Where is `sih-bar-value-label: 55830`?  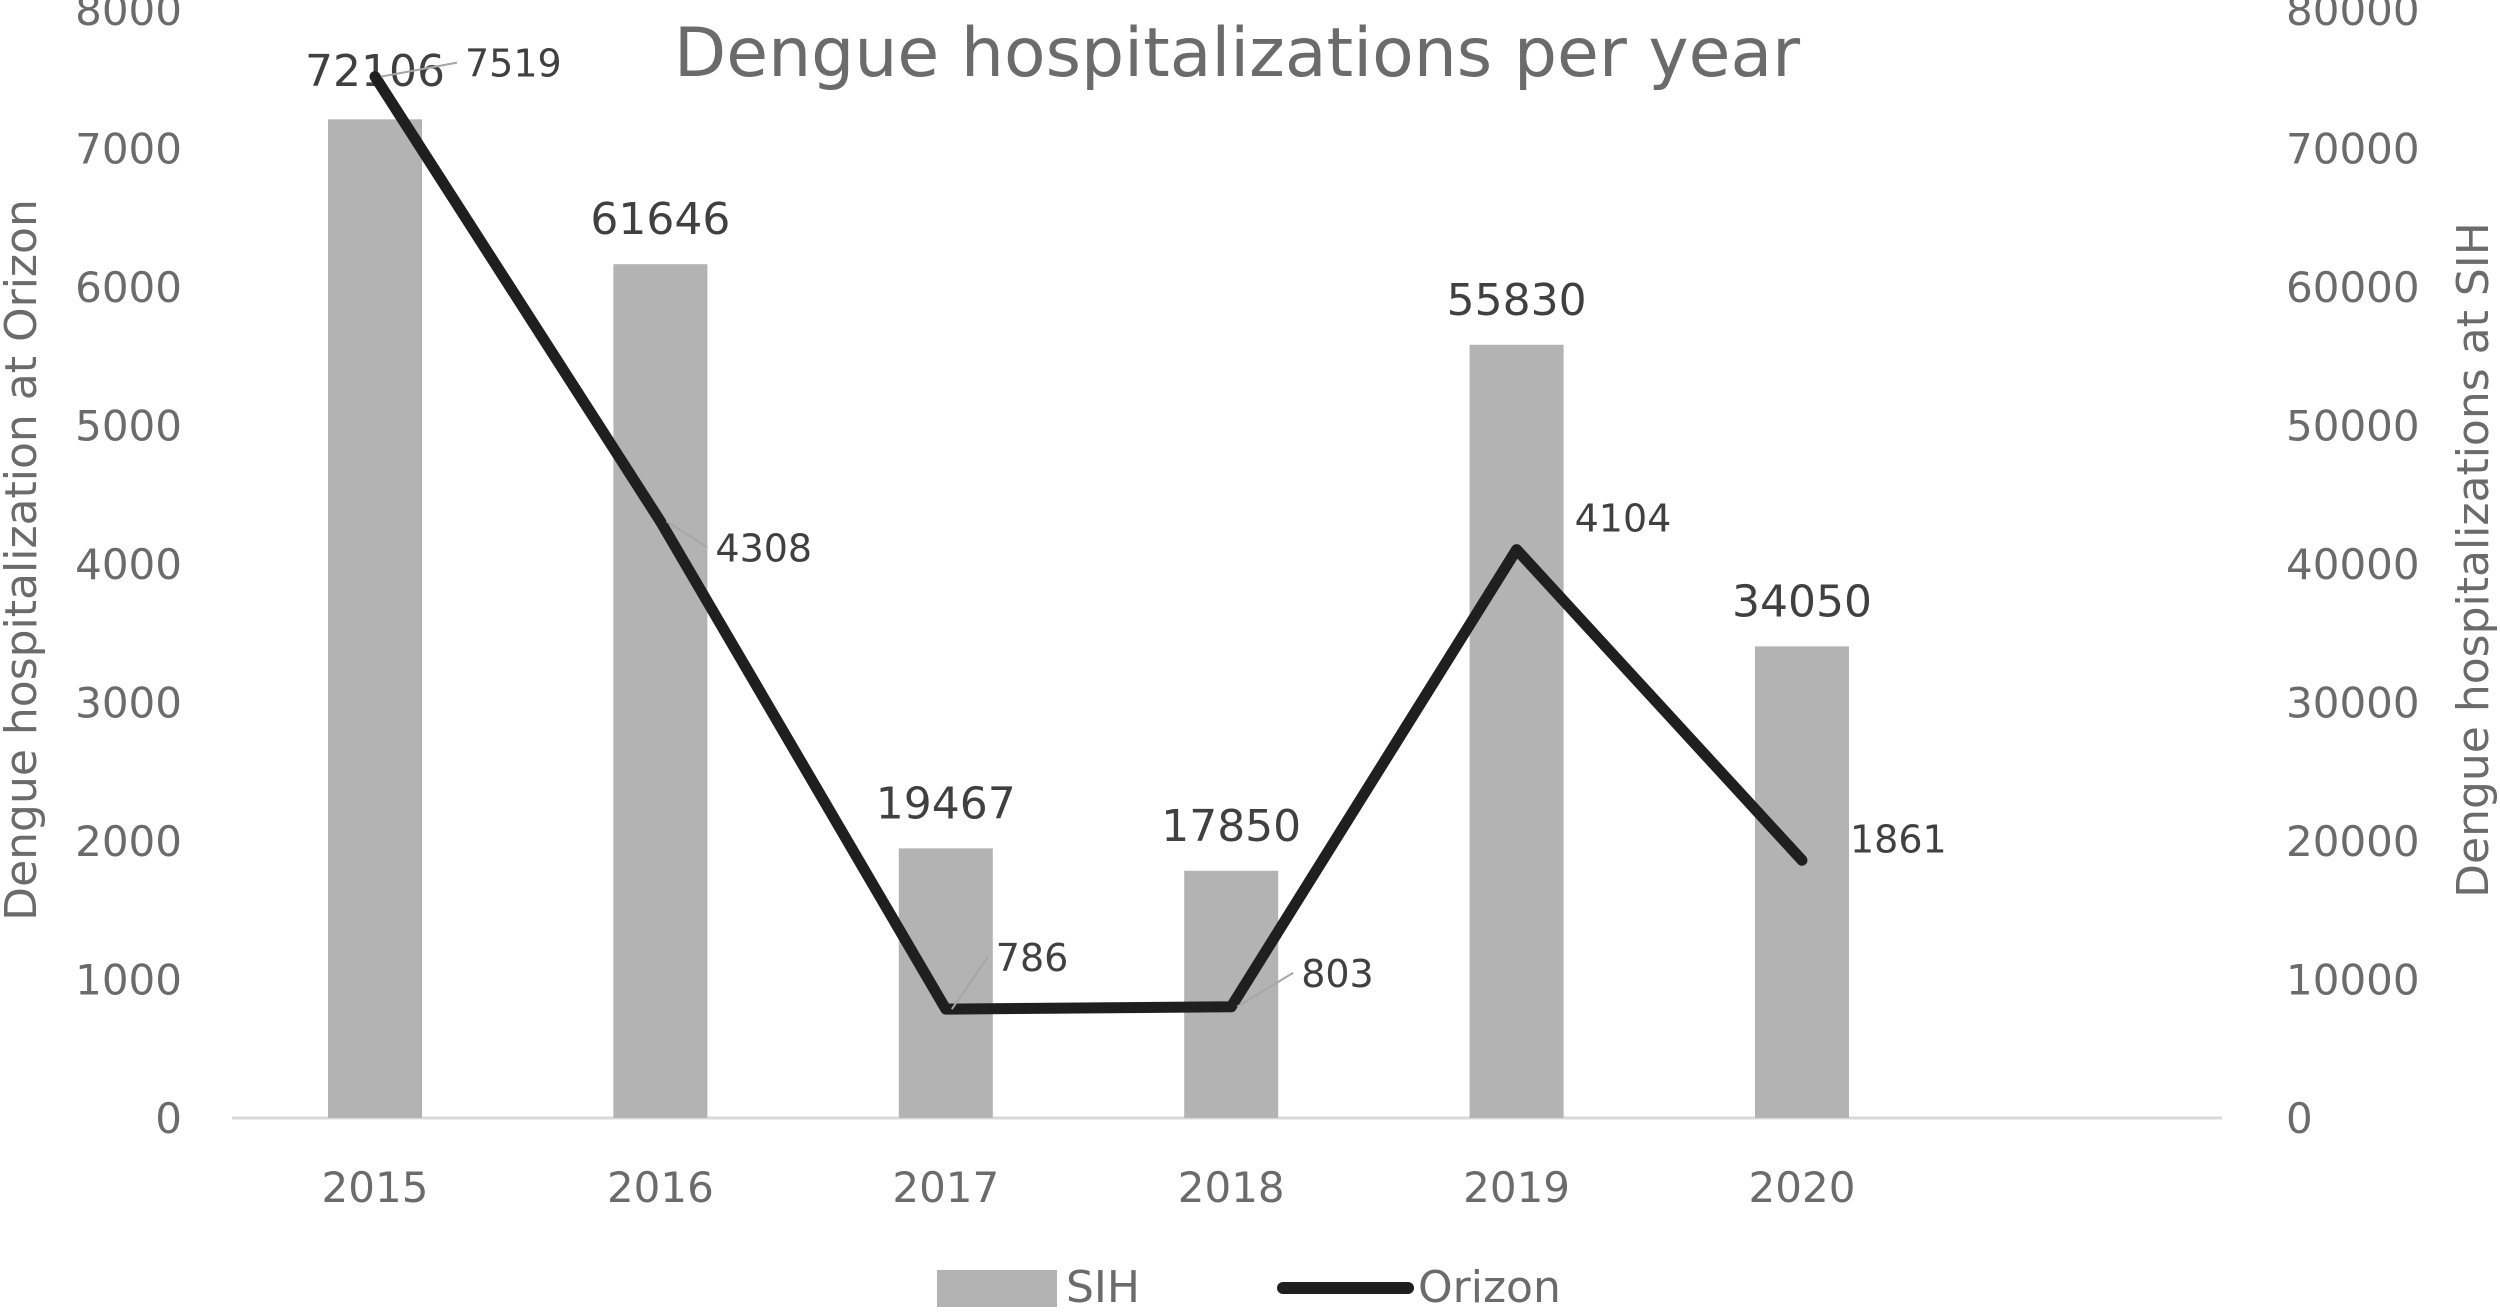
sih-bar-value-label: 55830 is located at coordinates (1517, 300).